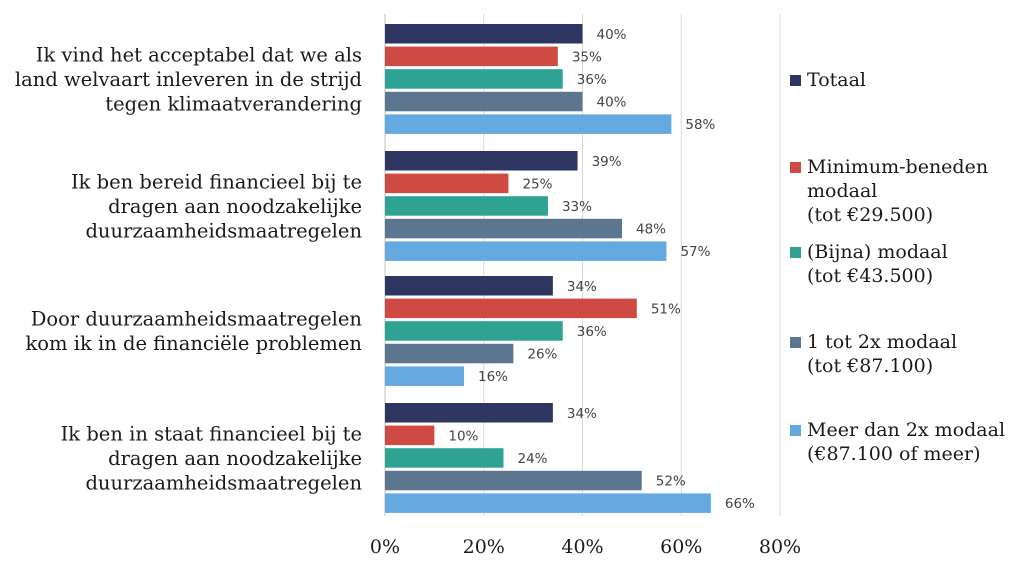 This screenshot has width=1030, height=578. Describe the element at coordinates (493, 377) in the screenshot. I see `data-label: 16%` at that location.